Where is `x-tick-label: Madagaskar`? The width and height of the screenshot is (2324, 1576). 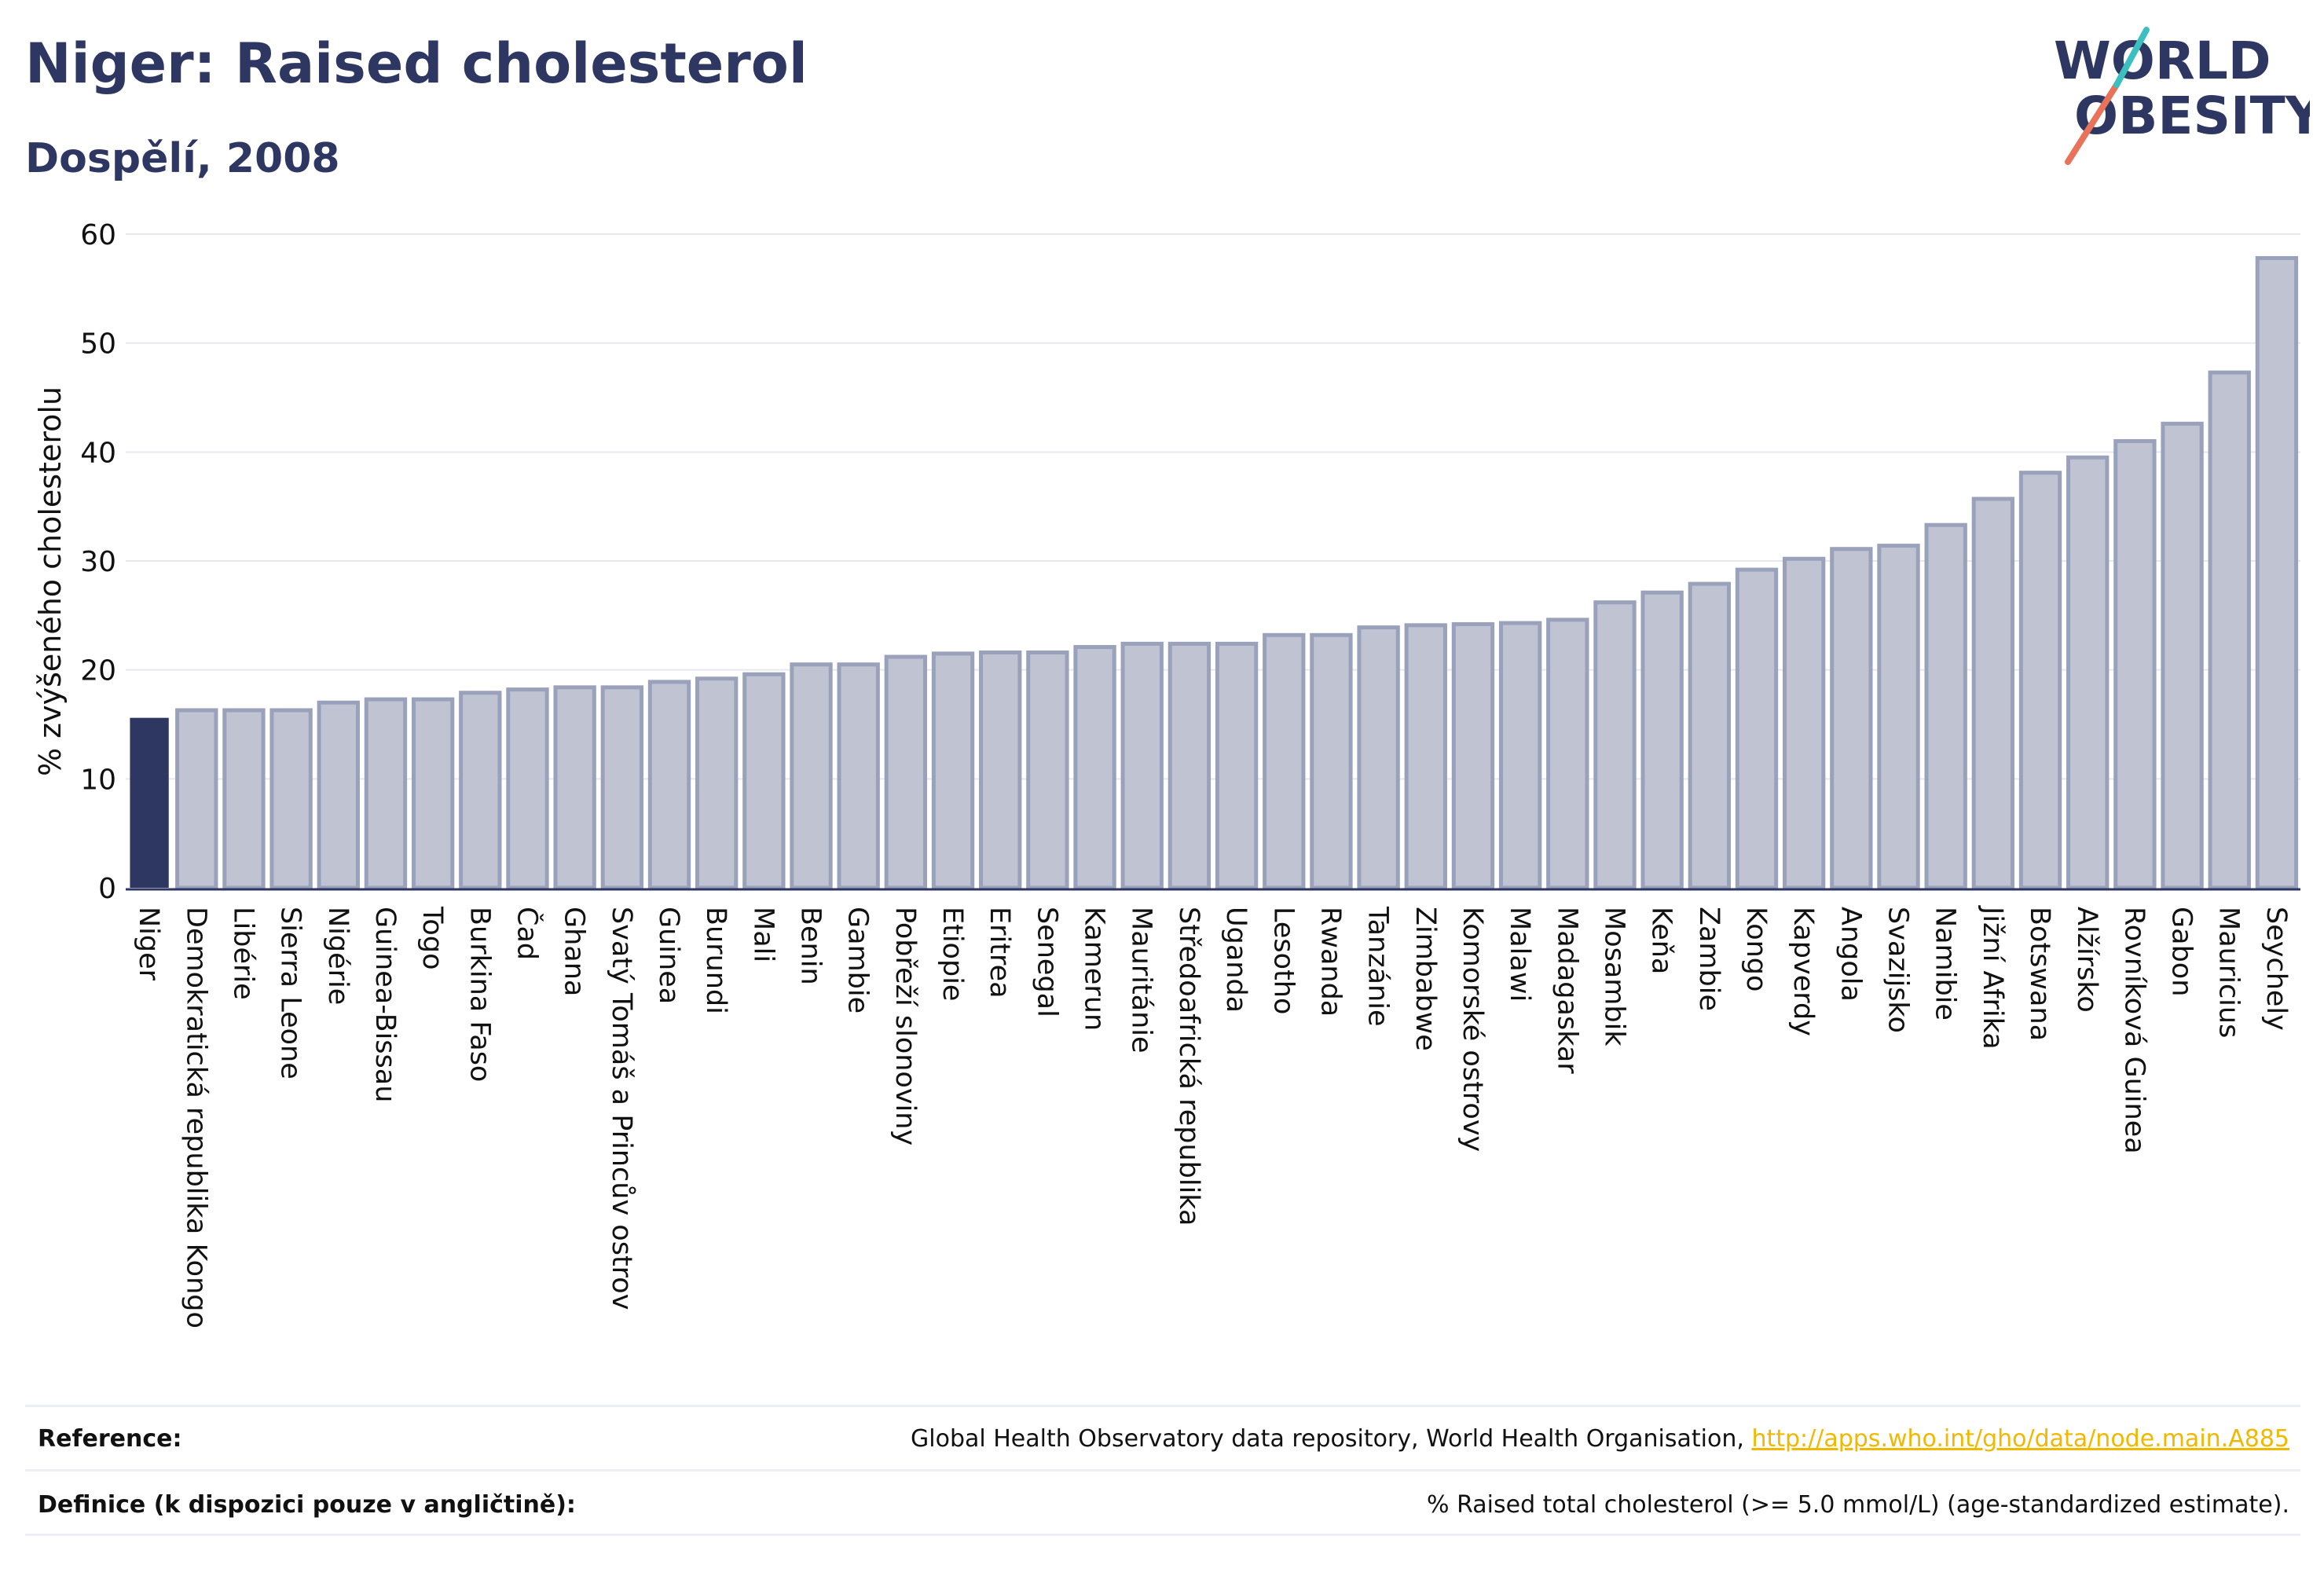
x-tick-label: Madagaskar is located at coordinates (1566, 990).